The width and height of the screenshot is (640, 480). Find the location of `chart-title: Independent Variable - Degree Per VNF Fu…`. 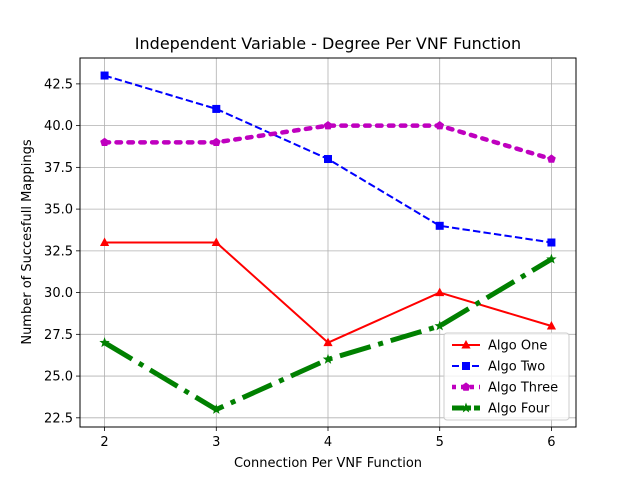

chart-title: Independent Variable - Degree Per VNF Fu… is located at coordinates (328, 43).